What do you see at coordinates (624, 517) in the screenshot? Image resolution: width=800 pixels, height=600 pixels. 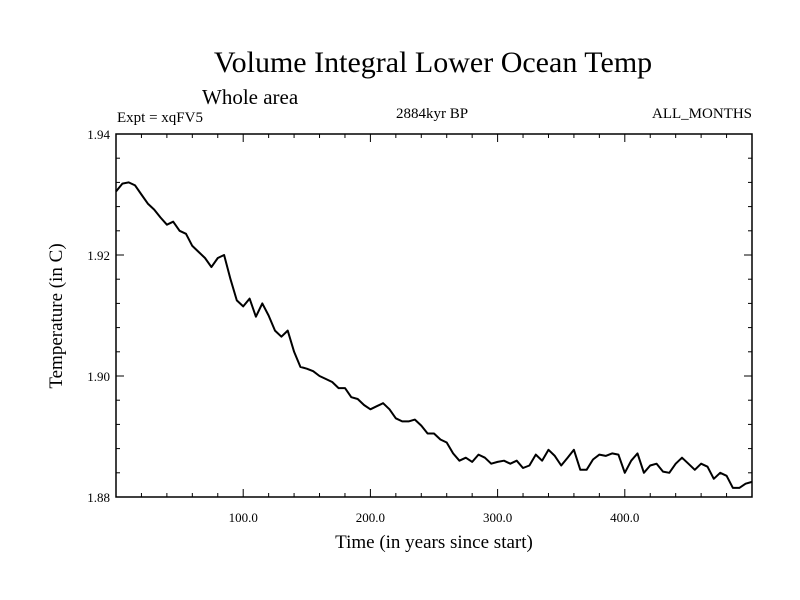 I see `x-tick-label: 400.0` at bounding box center [624, 517].